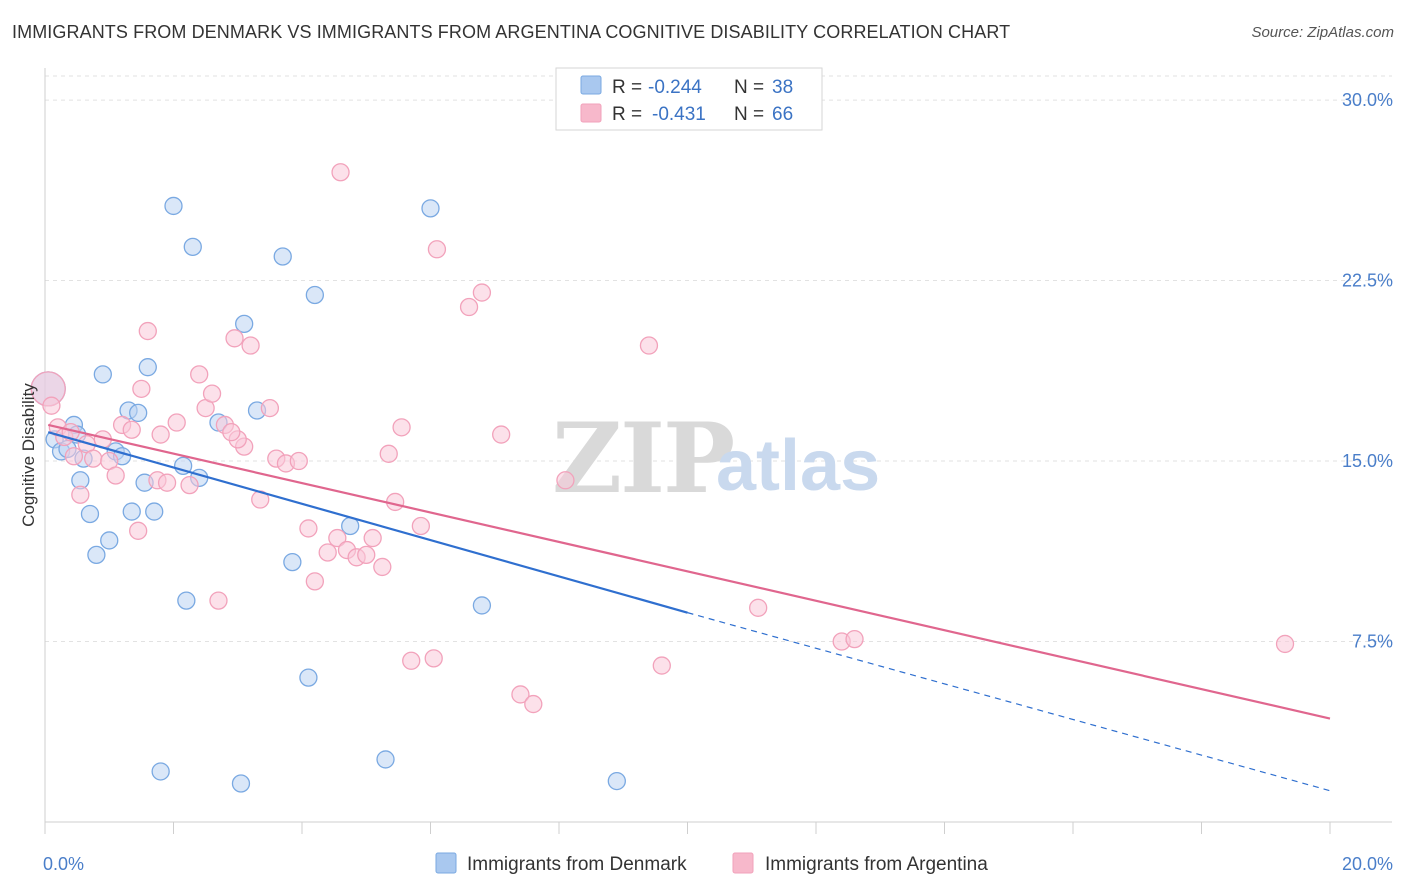 The height and width of the screenshot is (892, 1406). I want to click on legend-n-value-denmark: 38, so click(782, 87).